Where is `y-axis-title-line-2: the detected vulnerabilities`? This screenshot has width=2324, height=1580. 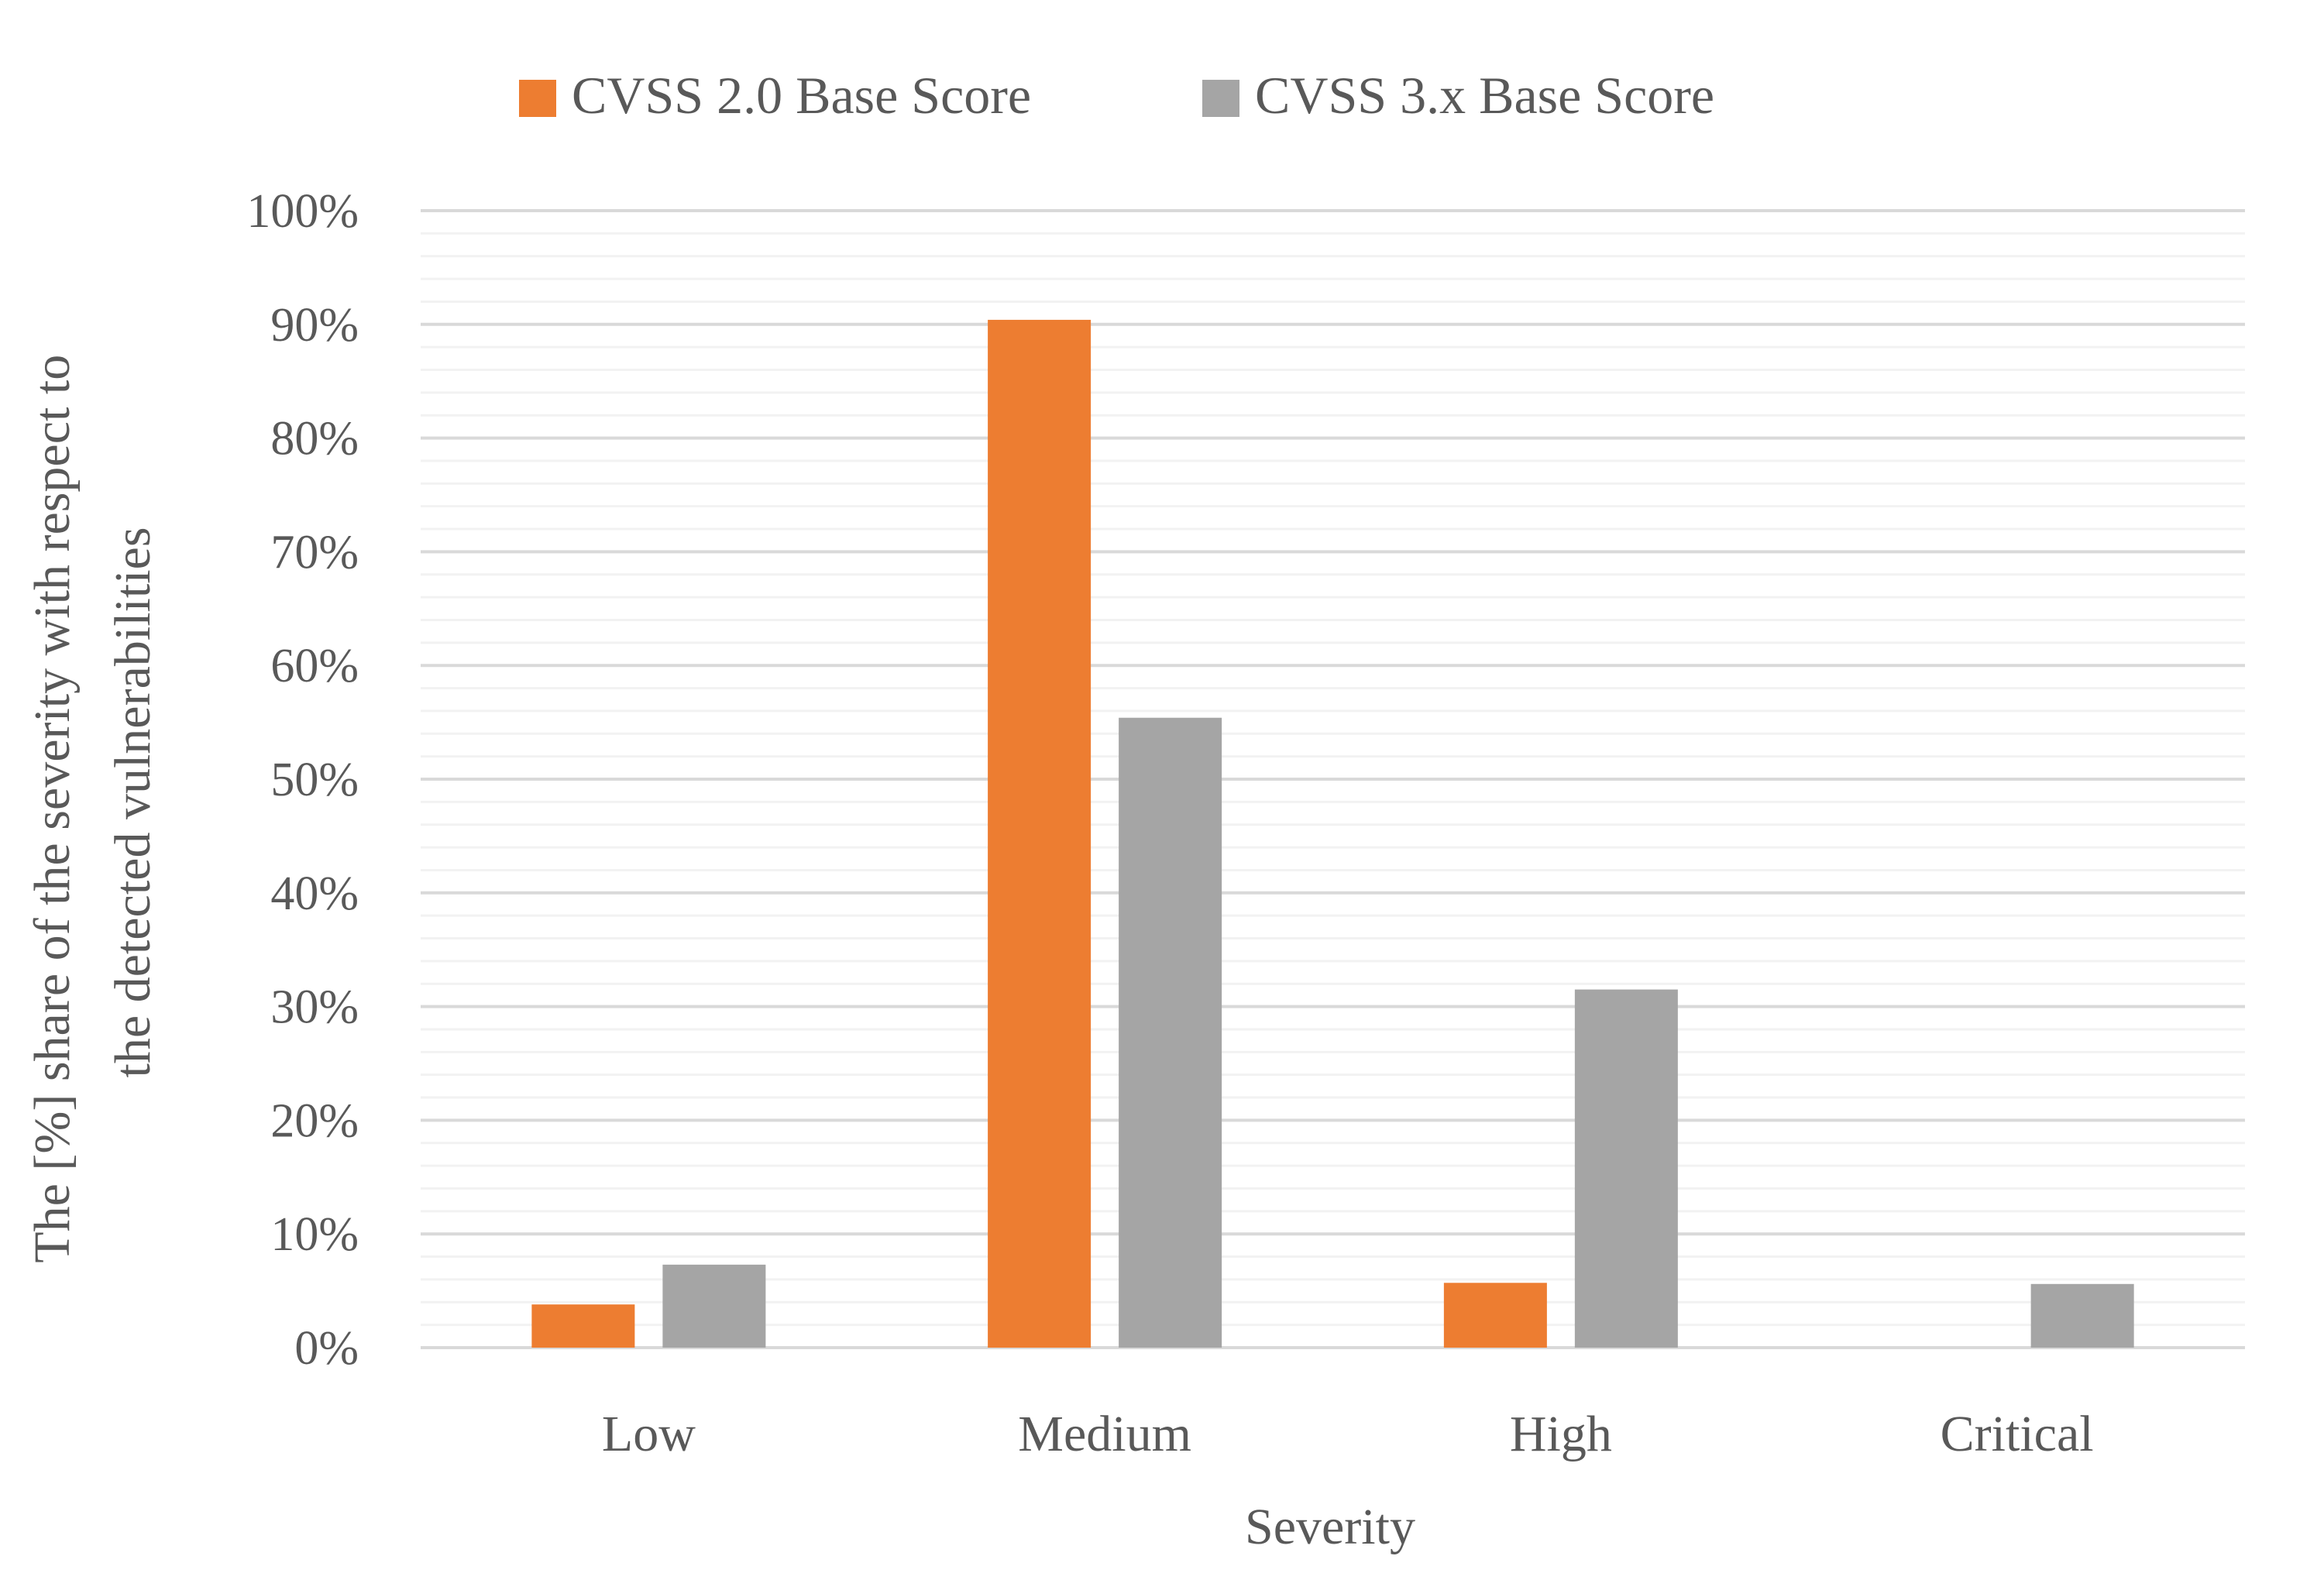 y-axis-title-line-2: the detected vulnerabilities is located at coordinates (133, 802).